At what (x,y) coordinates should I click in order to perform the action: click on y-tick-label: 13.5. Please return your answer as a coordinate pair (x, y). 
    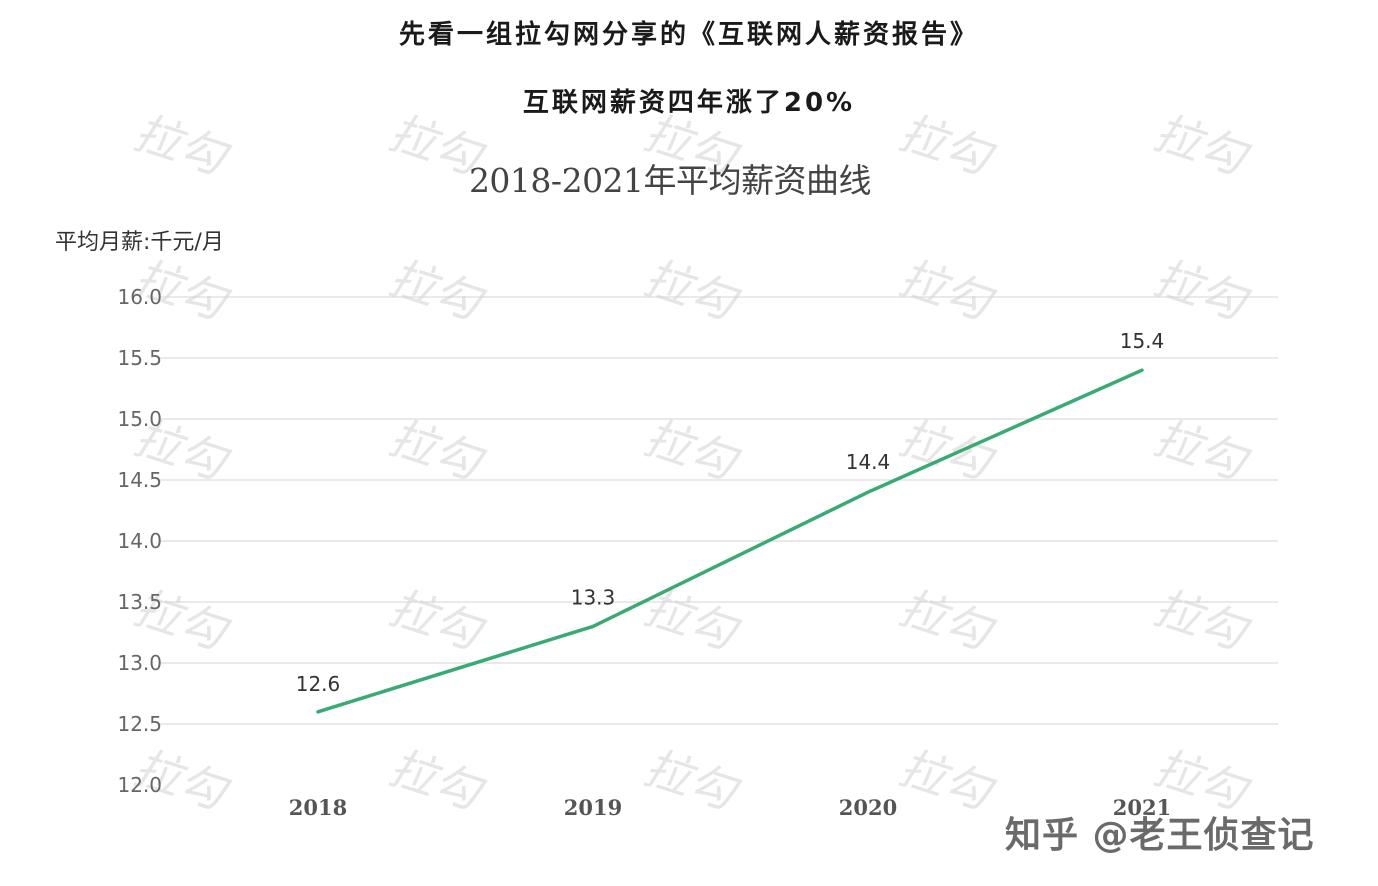
    Looking at the image, I should click on (139, 602).